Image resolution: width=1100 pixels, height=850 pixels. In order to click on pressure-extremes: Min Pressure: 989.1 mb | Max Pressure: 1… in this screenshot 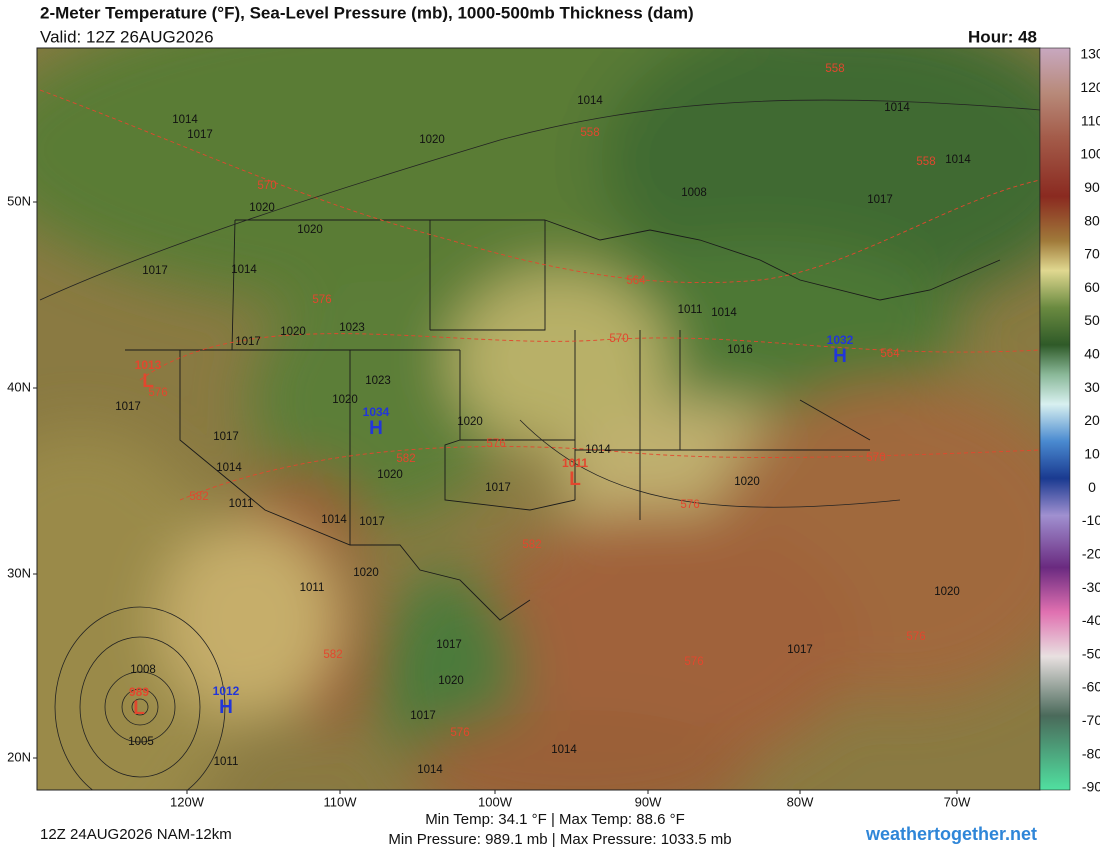, I will do `click(559, 839)`.